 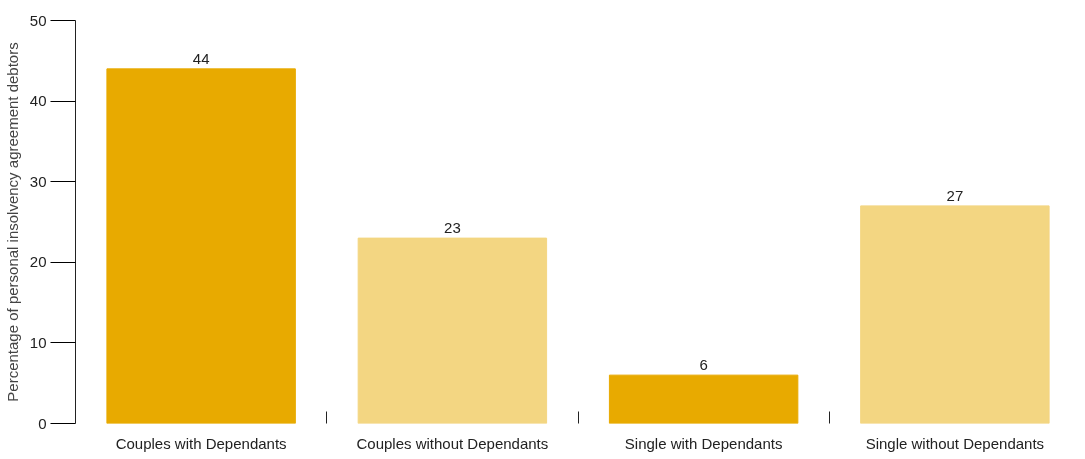 What do you see at coordinates (38, 342) in the screenshot?
I see `y-tick-label: 10` at bounding box center [38, 342].